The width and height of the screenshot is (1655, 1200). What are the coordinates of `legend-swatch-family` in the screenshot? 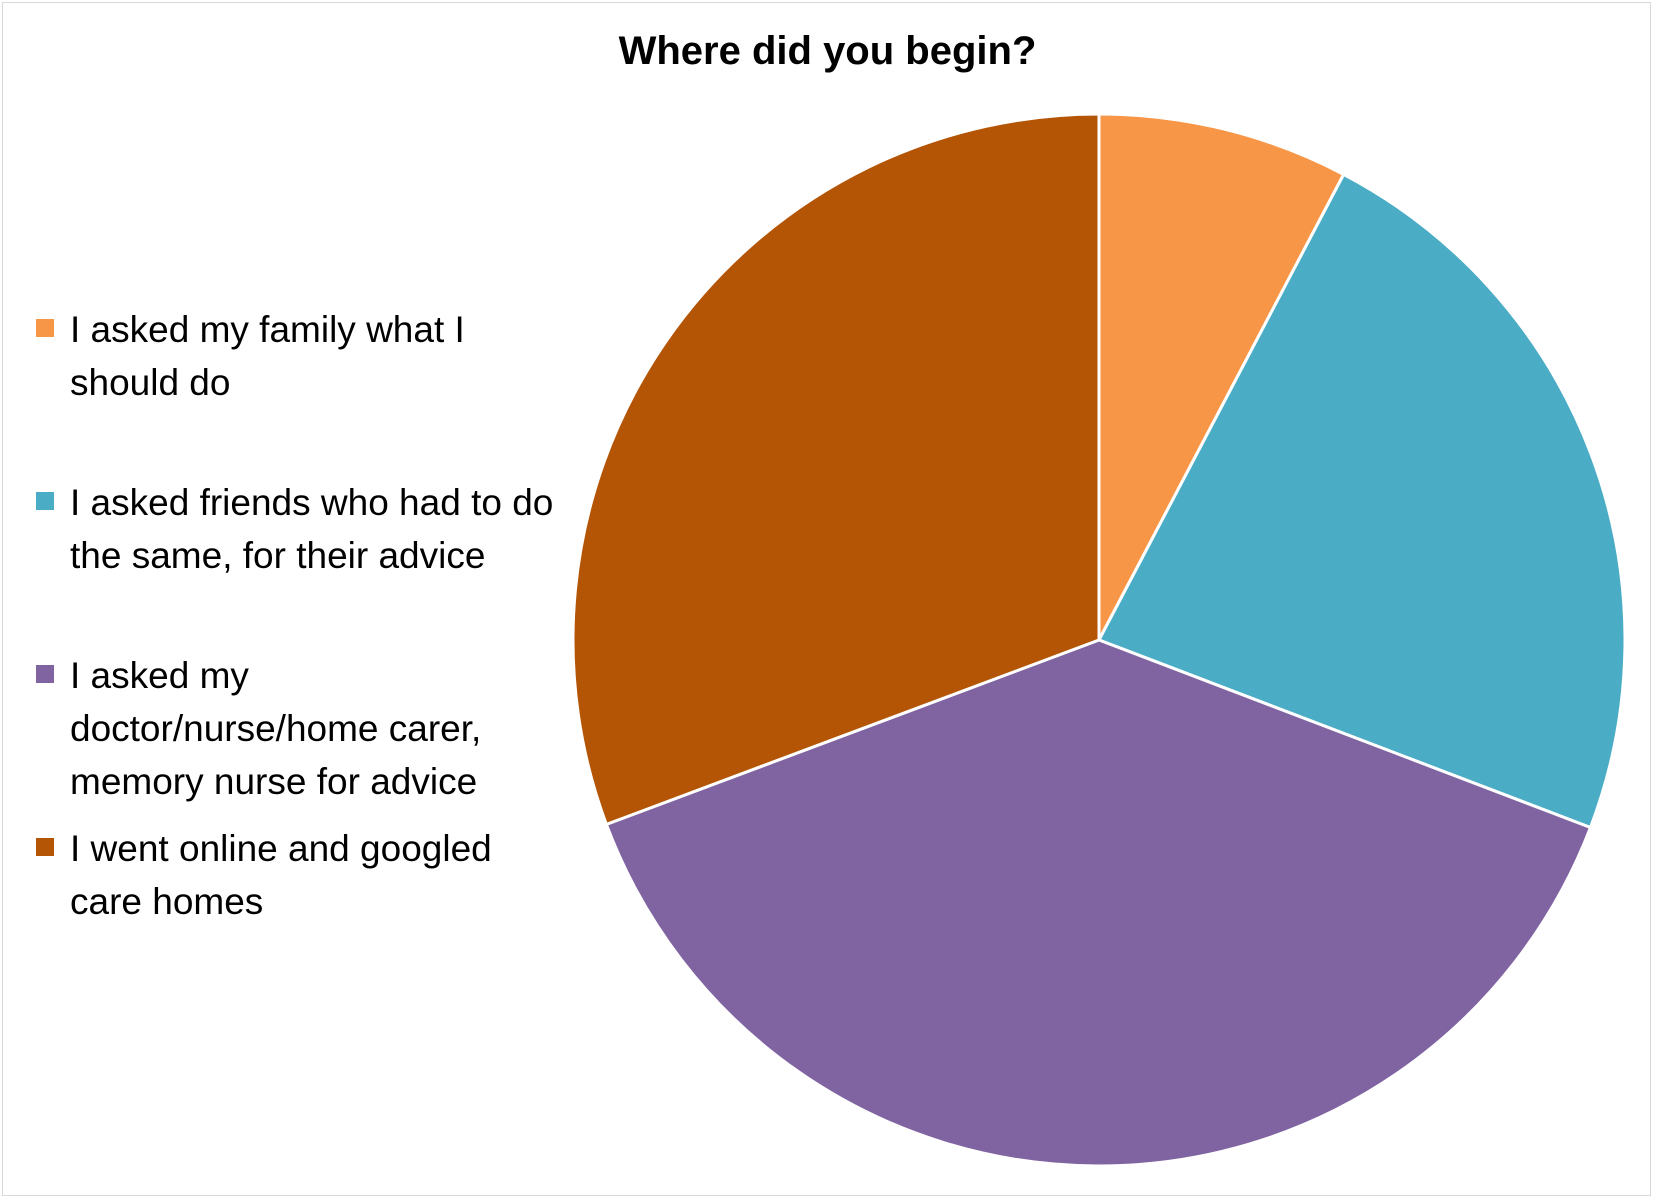 It's located at (45, 328).